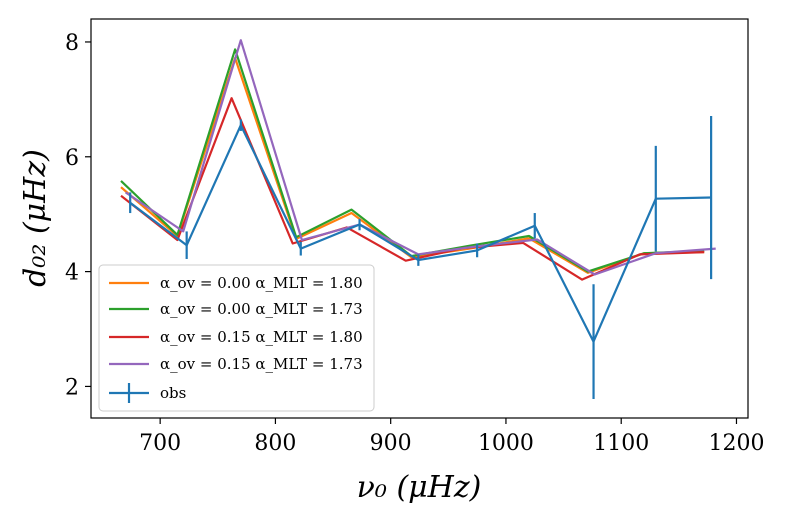  What do you see at coordinates (261, 283) in the screenshot?
I see `legend-label-1: α_ov = 0.00 α_MLT = 1.80` at bounding box center [261, 283].